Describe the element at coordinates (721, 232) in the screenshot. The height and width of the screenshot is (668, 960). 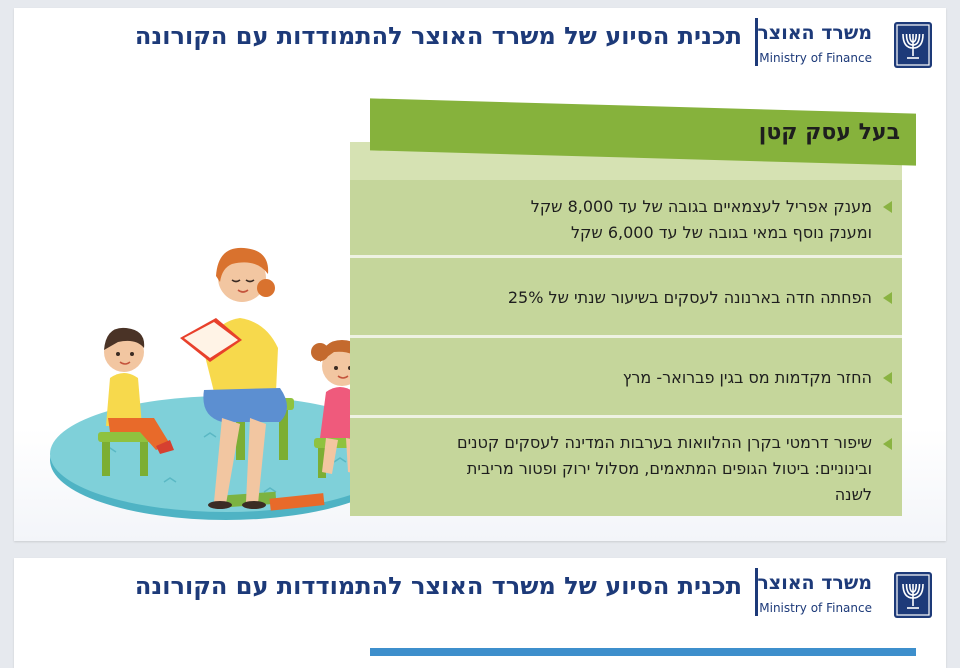
I see `item-line: ומענק נוסף במאי בגובה של עד 6,000 שקל` at that location.